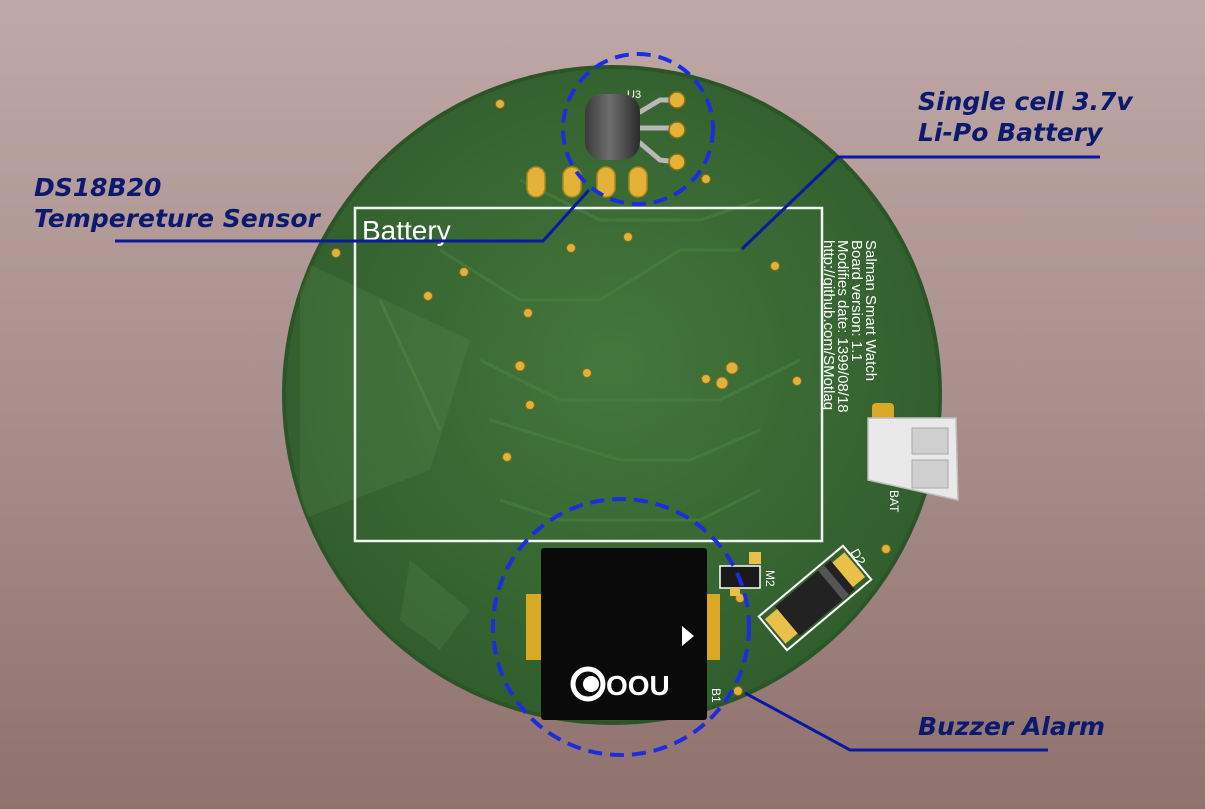 The width and height of the screenshot is (1205, 809). What do you see at coordinates (833, 582) in the screenshot?
I see `diode-cathode-band` at bounding box center [833, 582].